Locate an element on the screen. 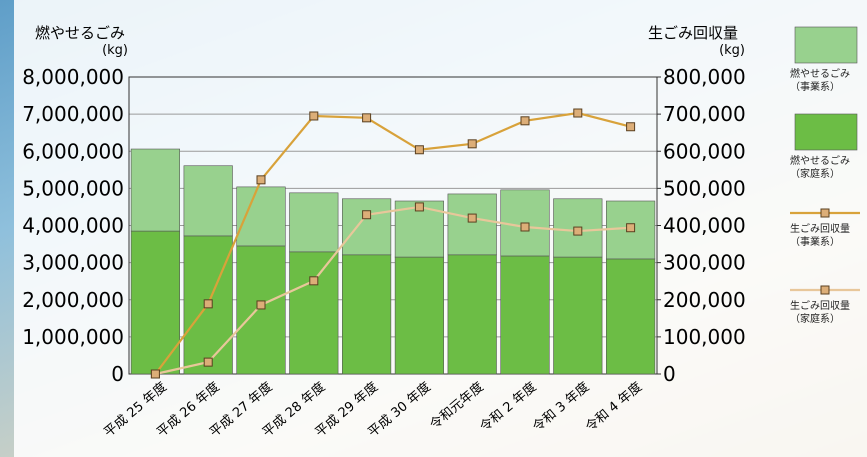 The width and height of the screenshot is (867, 457). y2-axis-unit: (kg) is located at coordinates (732, 50).